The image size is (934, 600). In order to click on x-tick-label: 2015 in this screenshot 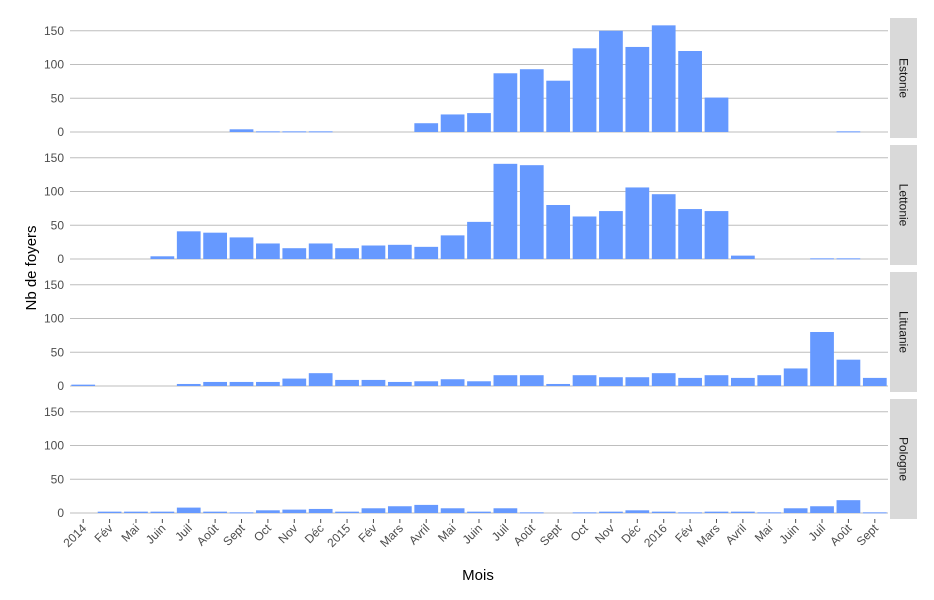, I will do `click(338, 535)`.